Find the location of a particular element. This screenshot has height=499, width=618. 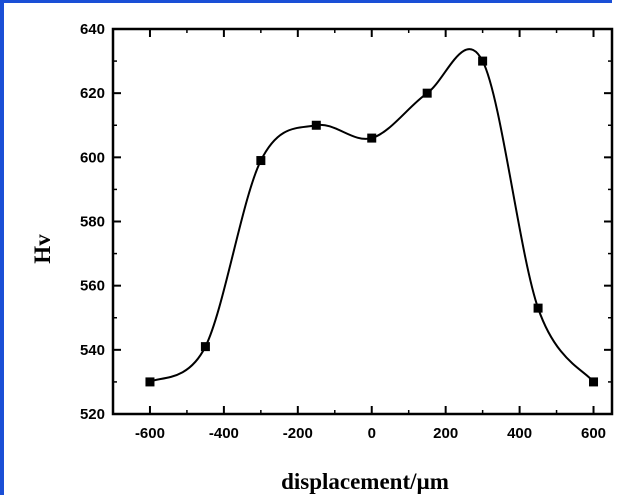

x-axis-title: displacement/µm is located at coordinates (365, 481).